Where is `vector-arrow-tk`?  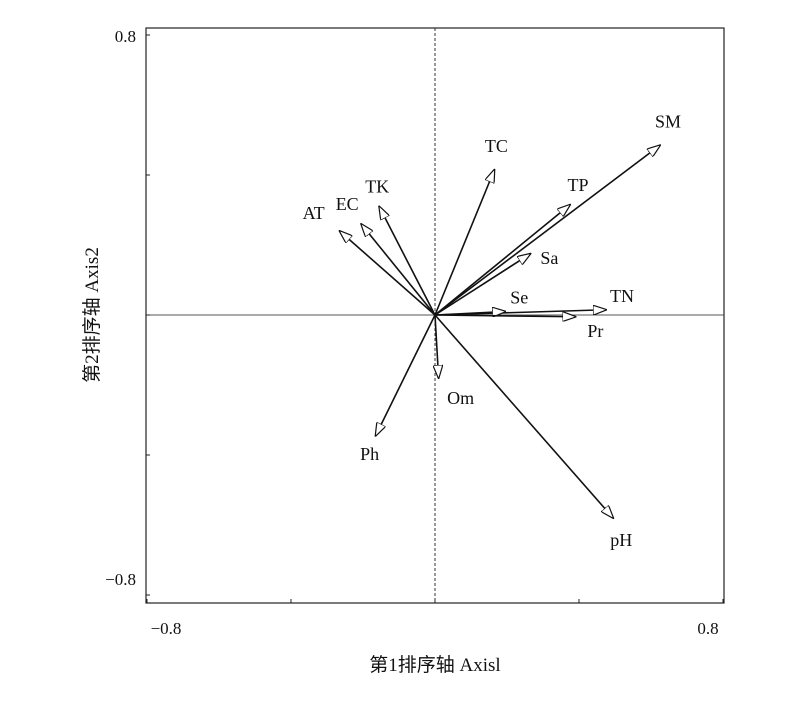
vector-arrow-tk is located at coordinates (407, 261).